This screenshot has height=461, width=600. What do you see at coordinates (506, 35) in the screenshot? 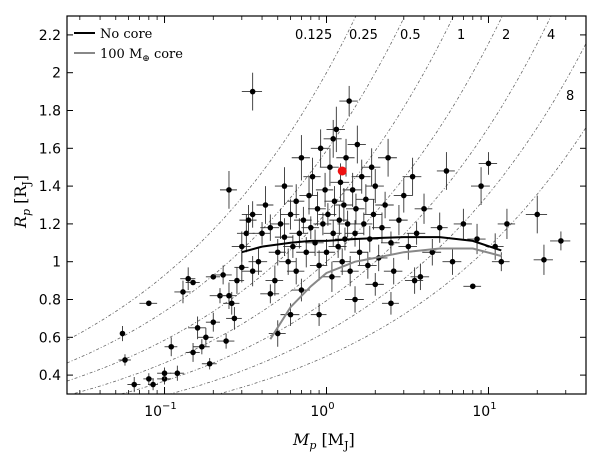
I see `density-label-2: 2` at bounding box center [506, 35].